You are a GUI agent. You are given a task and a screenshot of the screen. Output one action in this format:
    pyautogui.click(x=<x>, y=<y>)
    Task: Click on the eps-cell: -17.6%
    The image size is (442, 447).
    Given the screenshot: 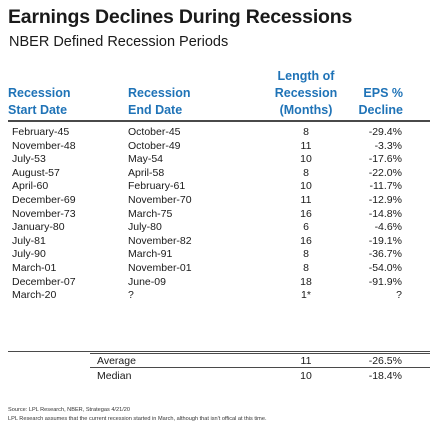 What is the action you would take?
    pyautogui.click(x=385, y=159)
    